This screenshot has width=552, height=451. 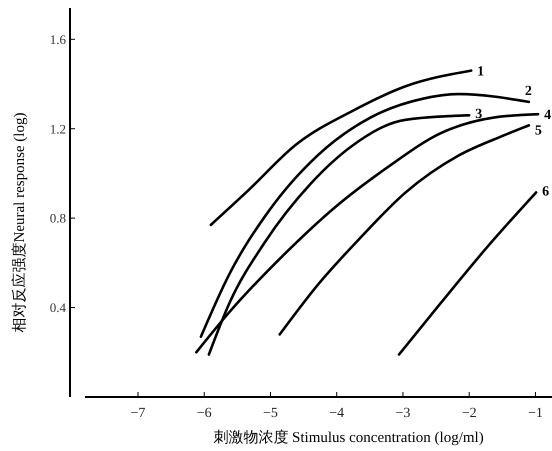 What do you see at coordinates (538, 130) in the screenshot?
I see `series-label: 5` at bounding box center [538, 130].